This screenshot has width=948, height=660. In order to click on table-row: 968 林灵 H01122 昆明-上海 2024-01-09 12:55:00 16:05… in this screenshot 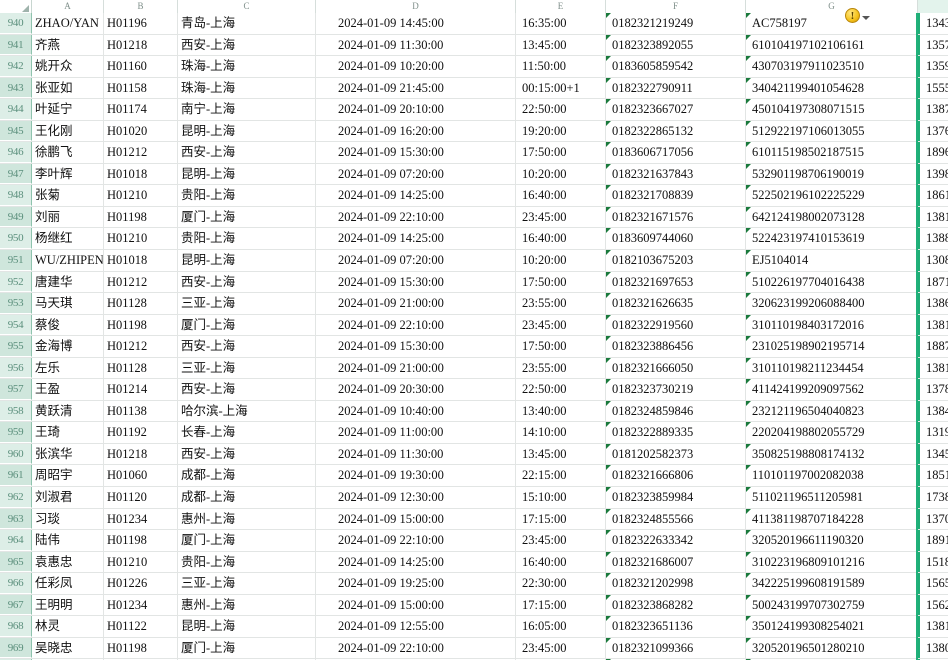, I will do `click(474, 627)`.